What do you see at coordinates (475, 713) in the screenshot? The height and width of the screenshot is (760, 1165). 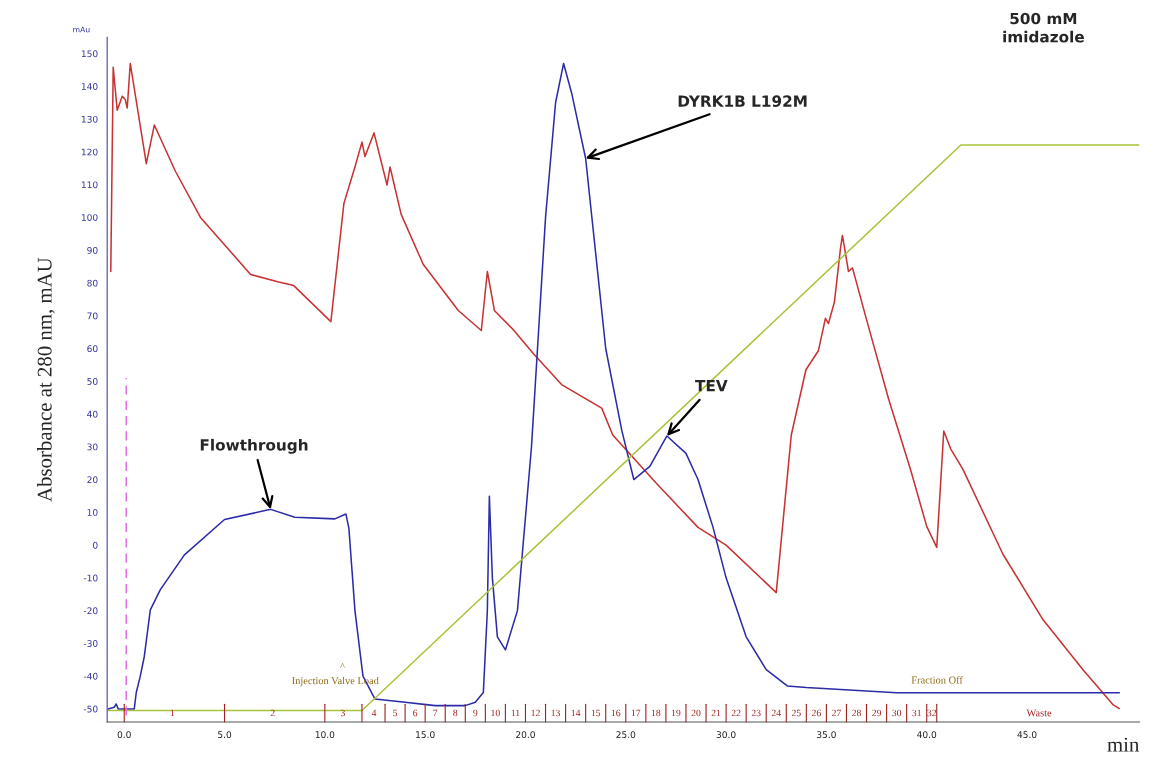 I see `annotation: 9` at bounding box center [475, 713].